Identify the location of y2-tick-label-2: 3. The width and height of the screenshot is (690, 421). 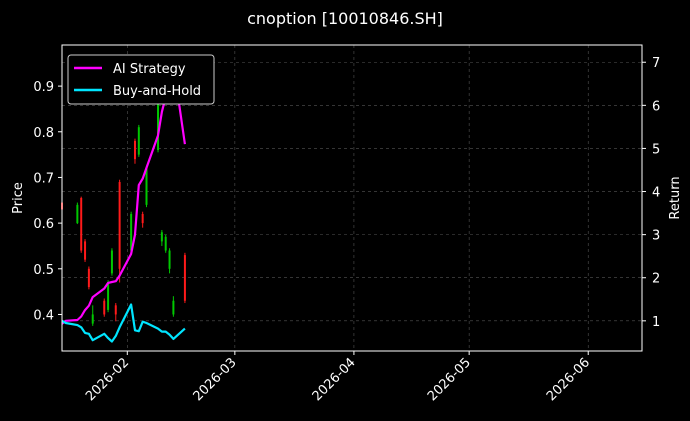
(656, 236).